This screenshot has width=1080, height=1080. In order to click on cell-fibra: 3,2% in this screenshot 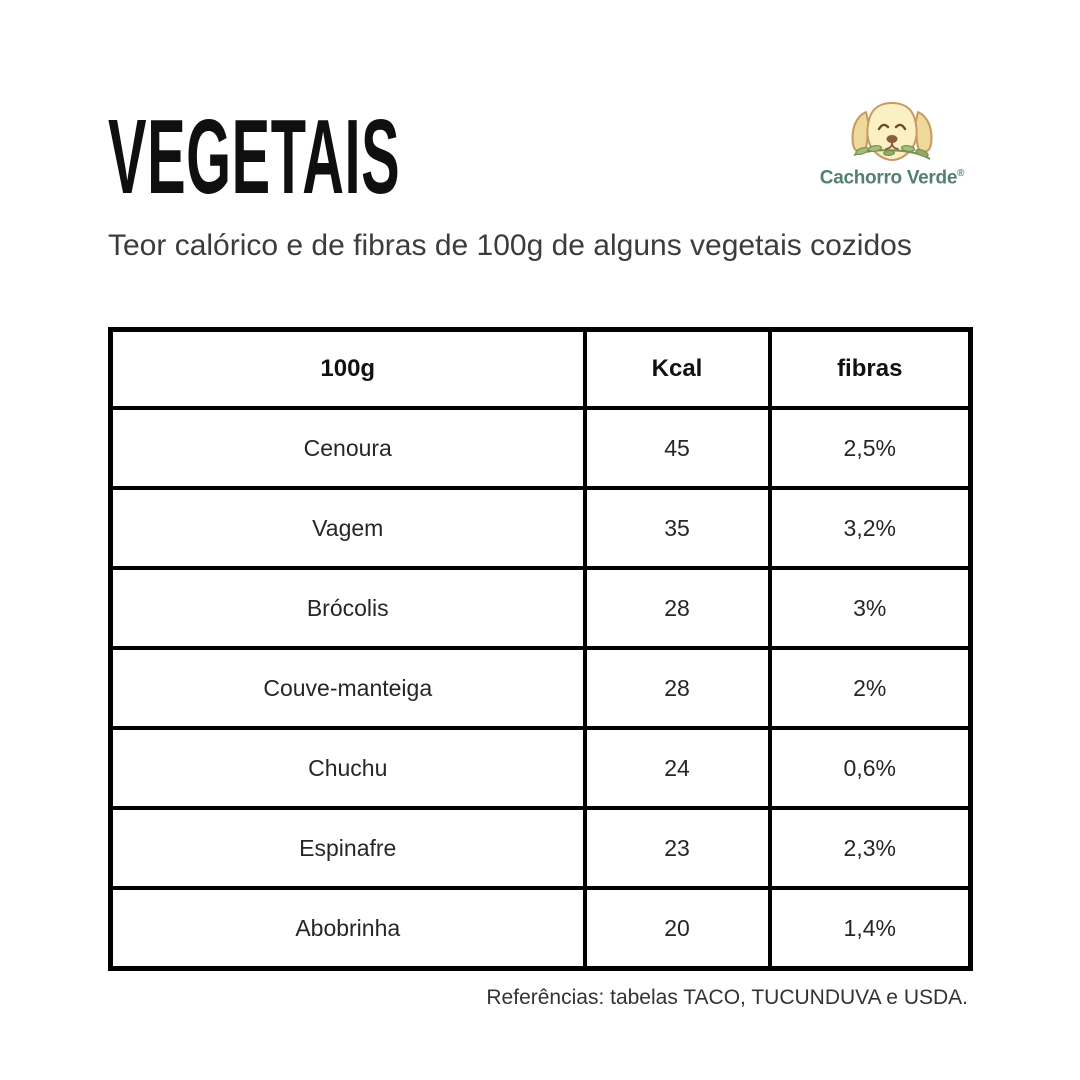, I will do `click(870, 528)`.